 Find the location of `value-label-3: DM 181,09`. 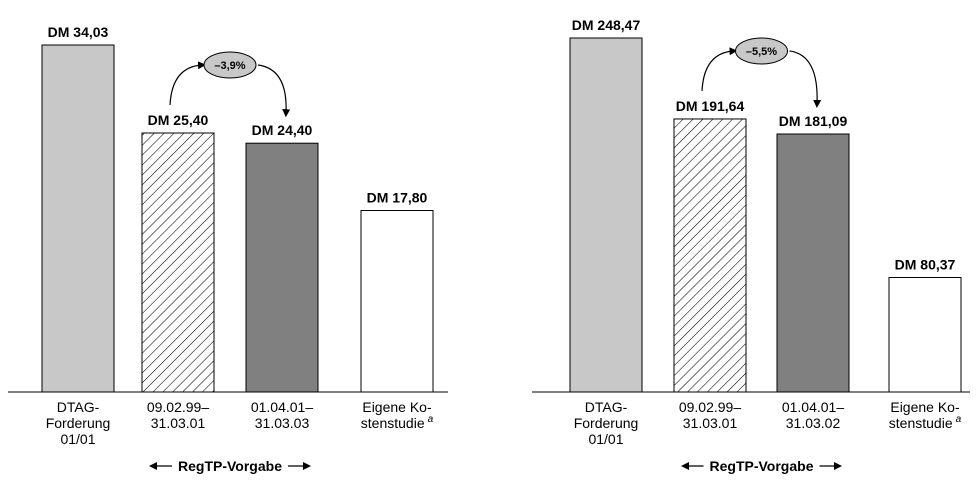

value-label-3: DM 181,09 is located at coordinates (813, 121).